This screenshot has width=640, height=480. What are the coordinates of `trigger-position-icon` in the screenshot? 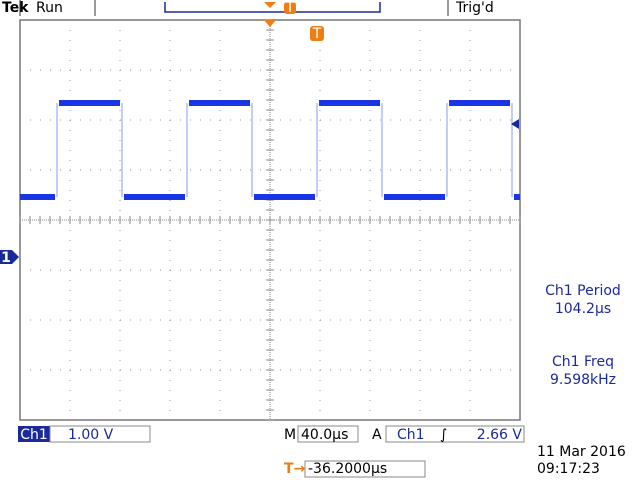 It's located at (290, 8).